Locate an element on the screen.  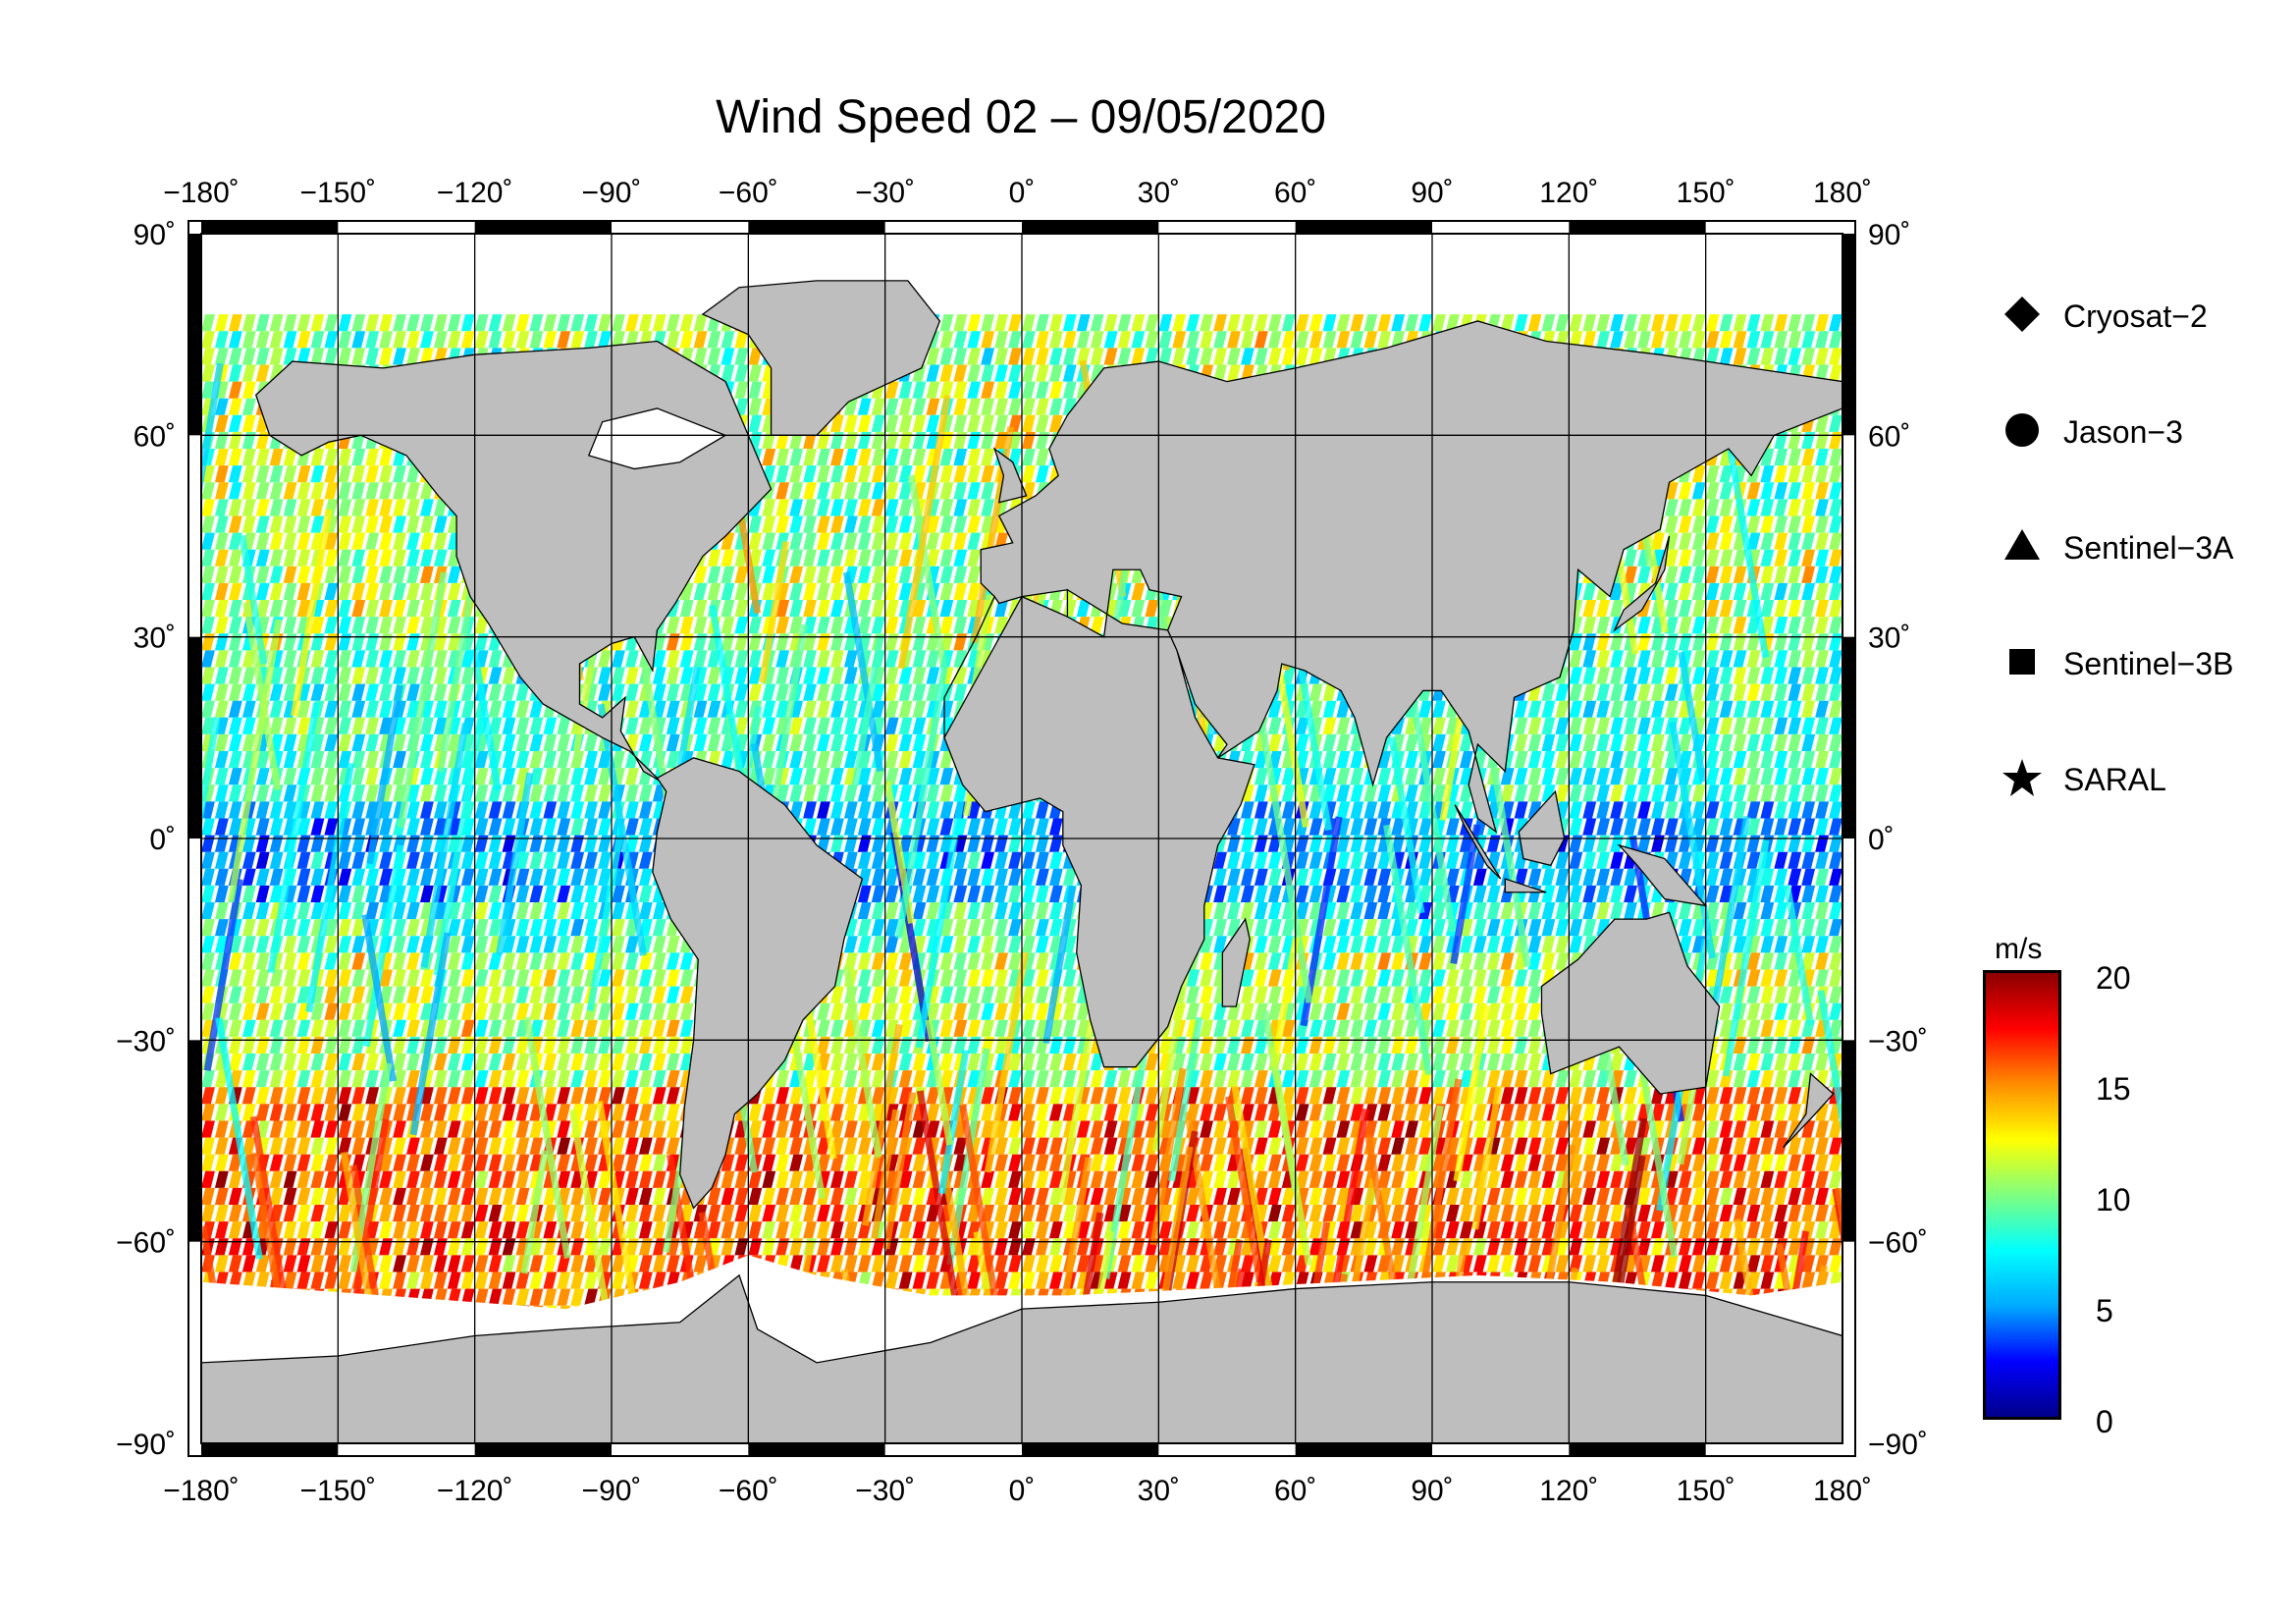
star-icon is located at coordinates (2022, 777).